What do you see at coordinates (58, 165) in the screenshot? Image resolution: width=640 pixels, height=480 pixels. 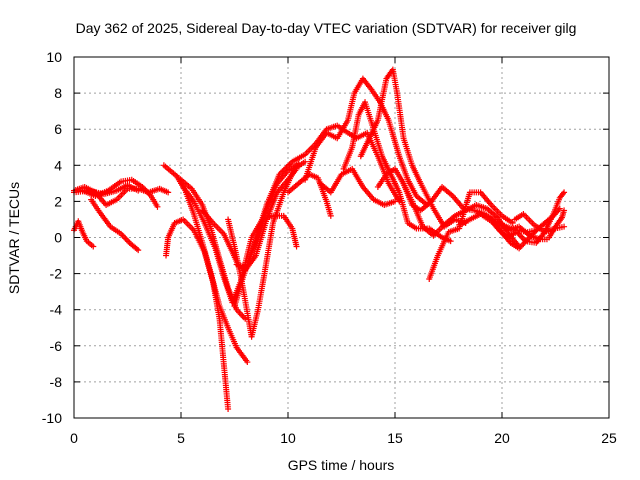 I see `y-tick-label: 4` at bounding box center [58, 165].